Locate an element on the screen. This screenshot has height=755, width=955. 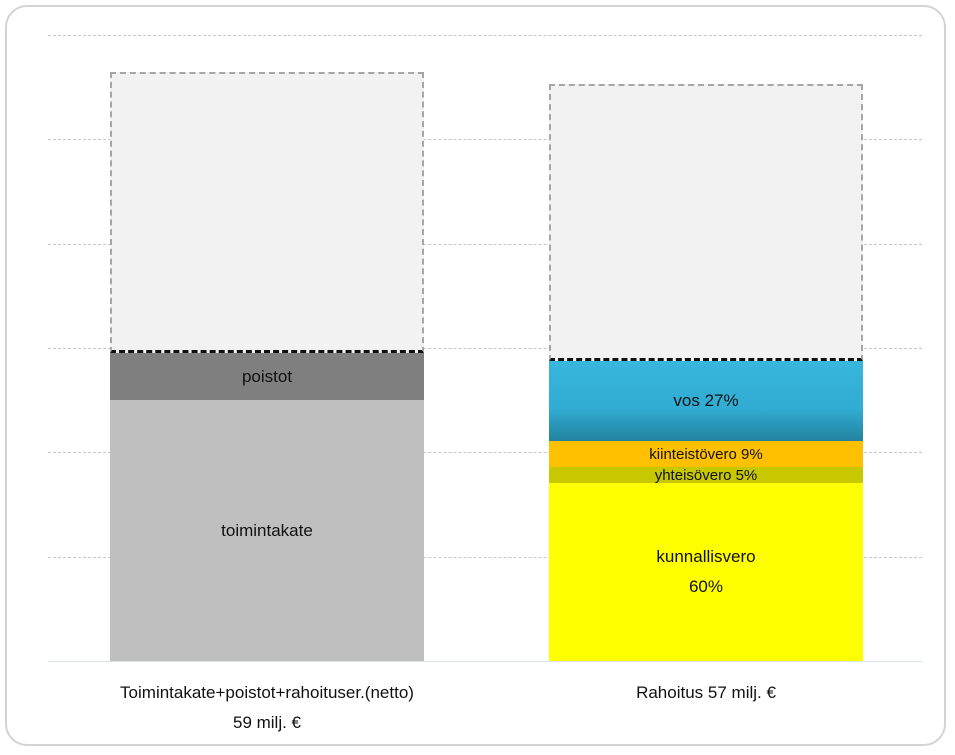
x-tick-label: Rahoitus 57 milj. € is located at coordinates (706, 692).